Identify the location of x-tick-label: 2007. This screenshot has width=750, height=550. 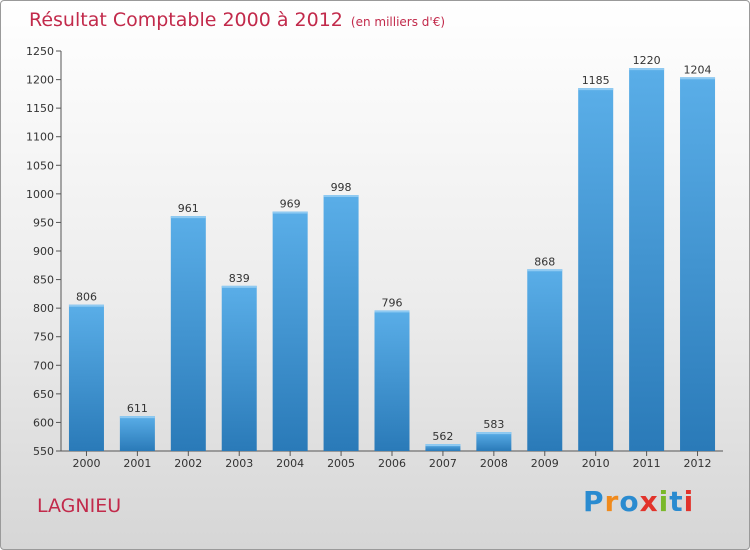
(443, 463).